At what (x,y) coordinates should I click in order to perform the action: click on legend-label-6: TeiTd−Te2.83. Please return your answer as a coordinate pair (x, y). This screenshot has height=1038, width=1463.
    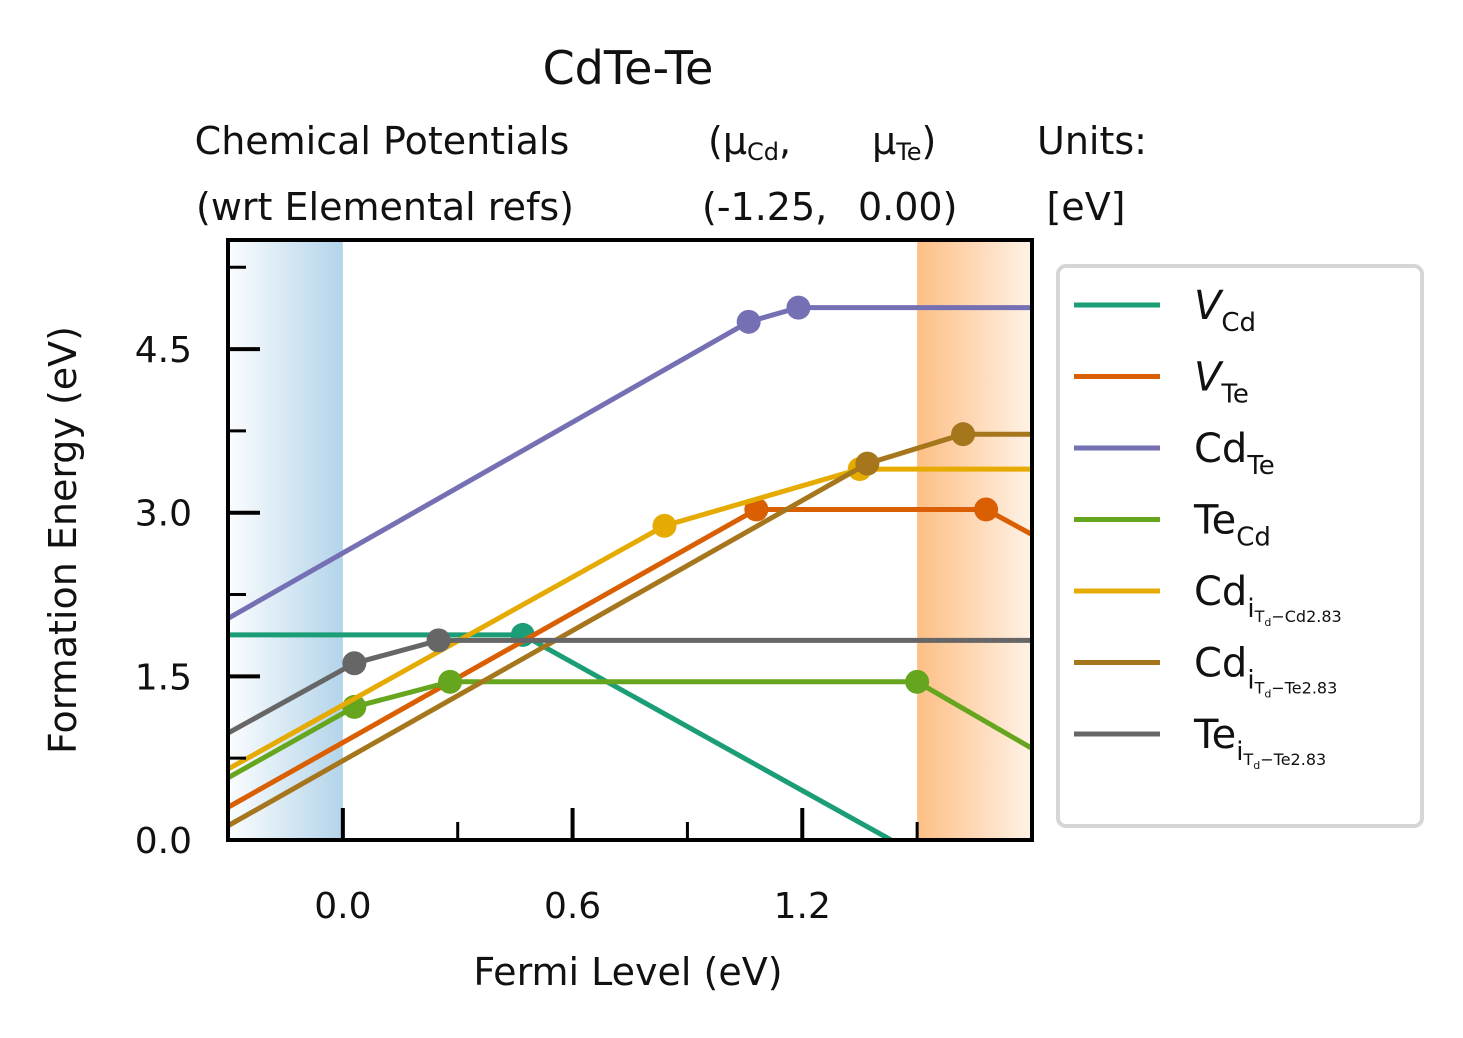
    Looking at the image, I should click on (1259, 742).